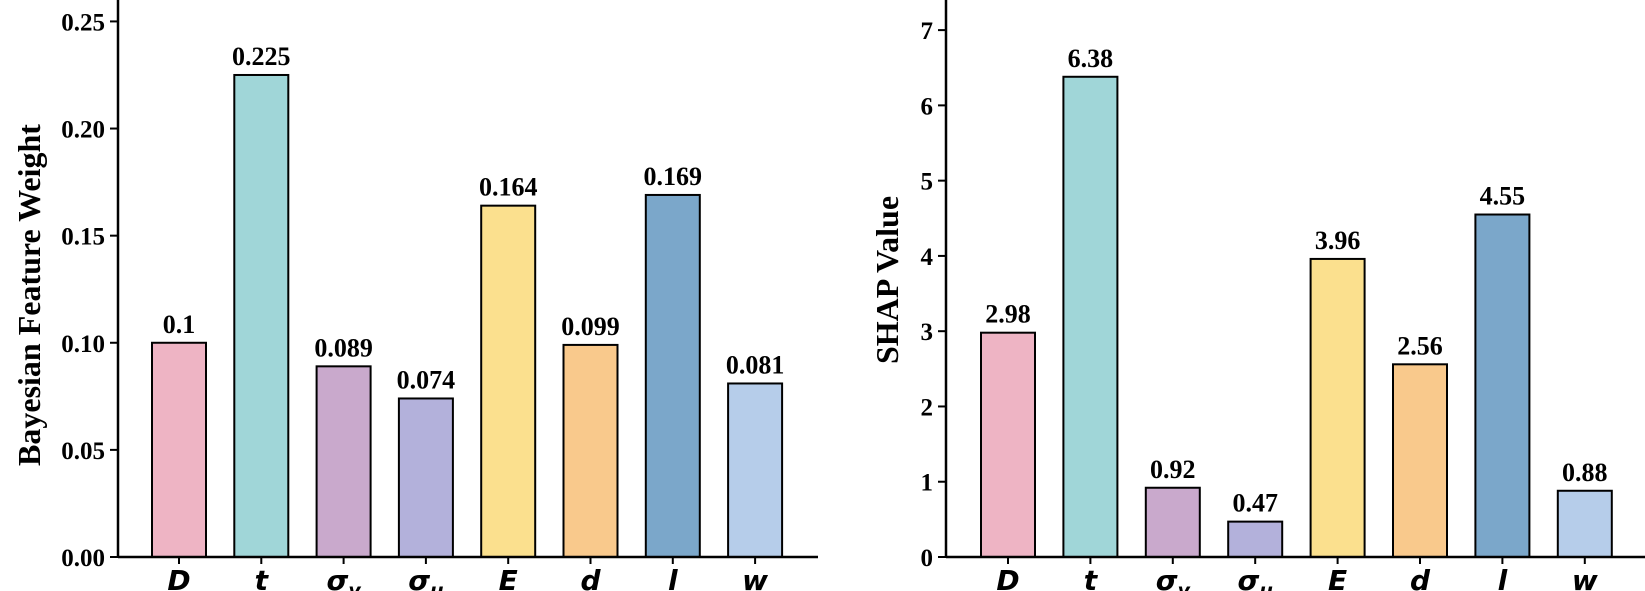 The height and width of the screenshot is (591, 1645). What do you see at coordinates (83, 130) in the screenshot?
I see `y-tick-label: 0.20` at bounding box center [83, 130].